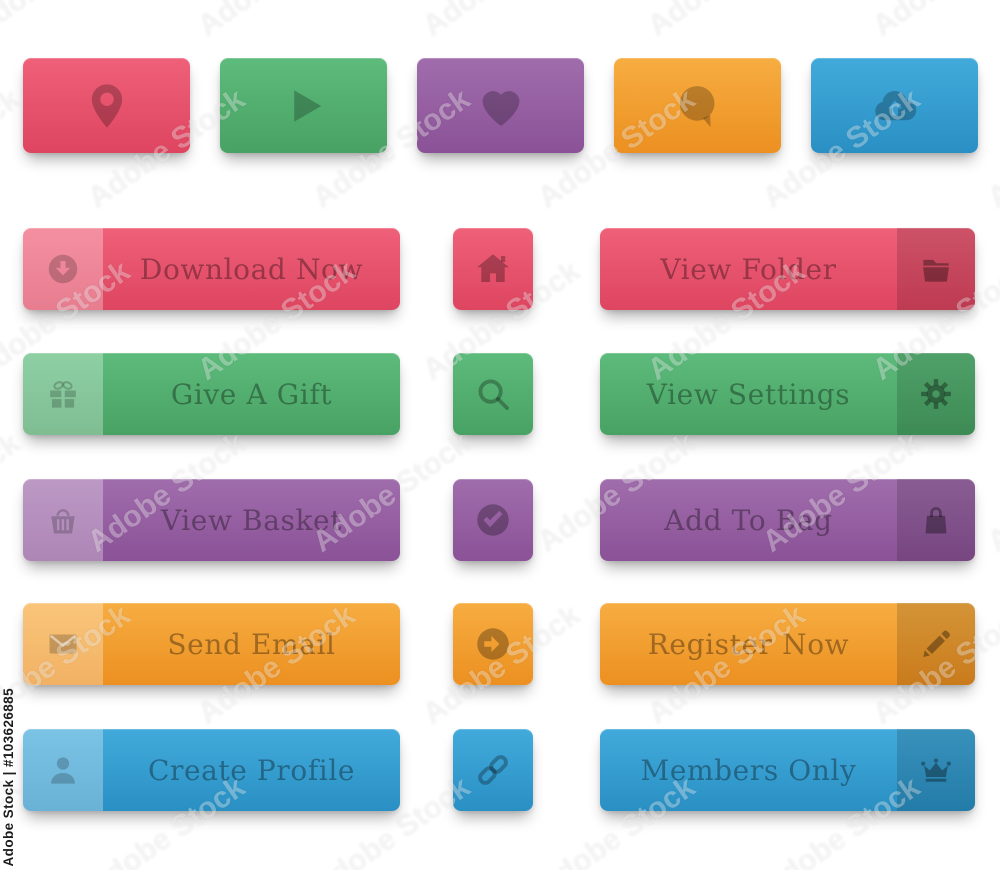  I want to click on cloud-upload-tile-button, so click(894, 105).